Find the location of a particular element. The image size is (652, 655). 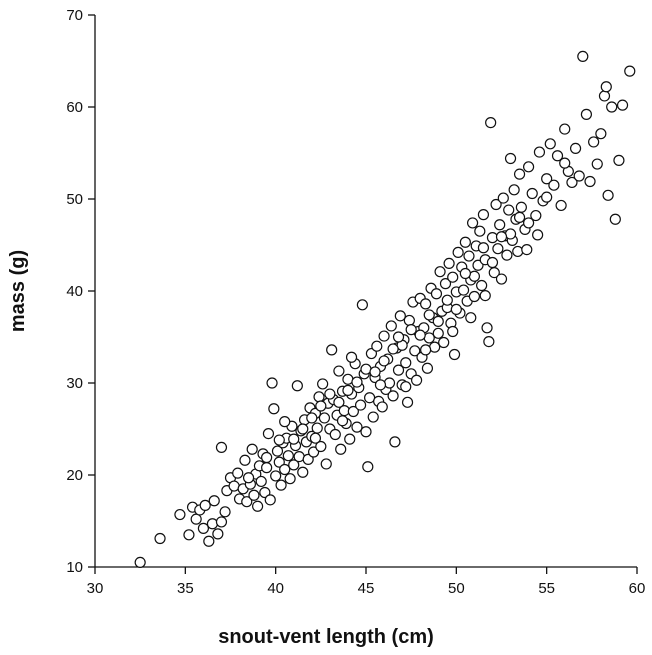

x-axis-label: snout-vent length (cm) is located at coordinates (326, 637).